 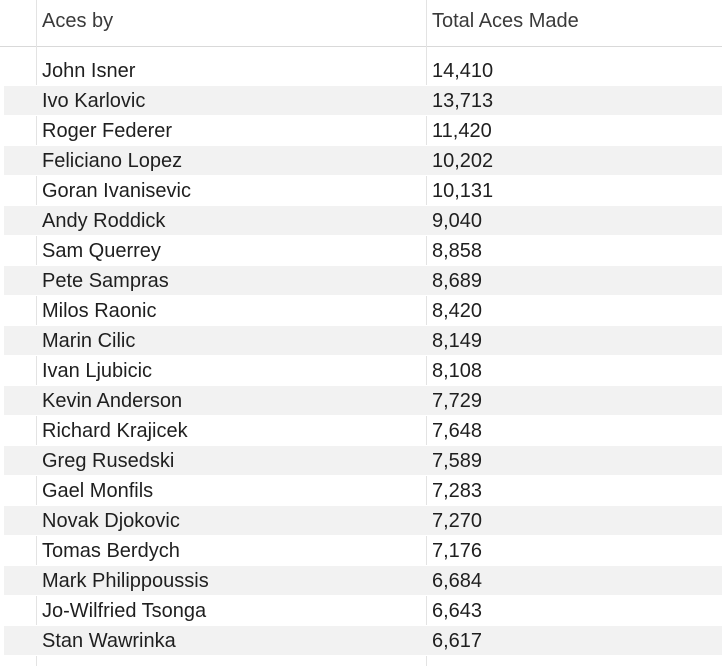 What do you see at coordinates (94, 101) in the screenshot?
I see `player-name-cell: Ivo Karlovic` at bounding box center [94, 101].